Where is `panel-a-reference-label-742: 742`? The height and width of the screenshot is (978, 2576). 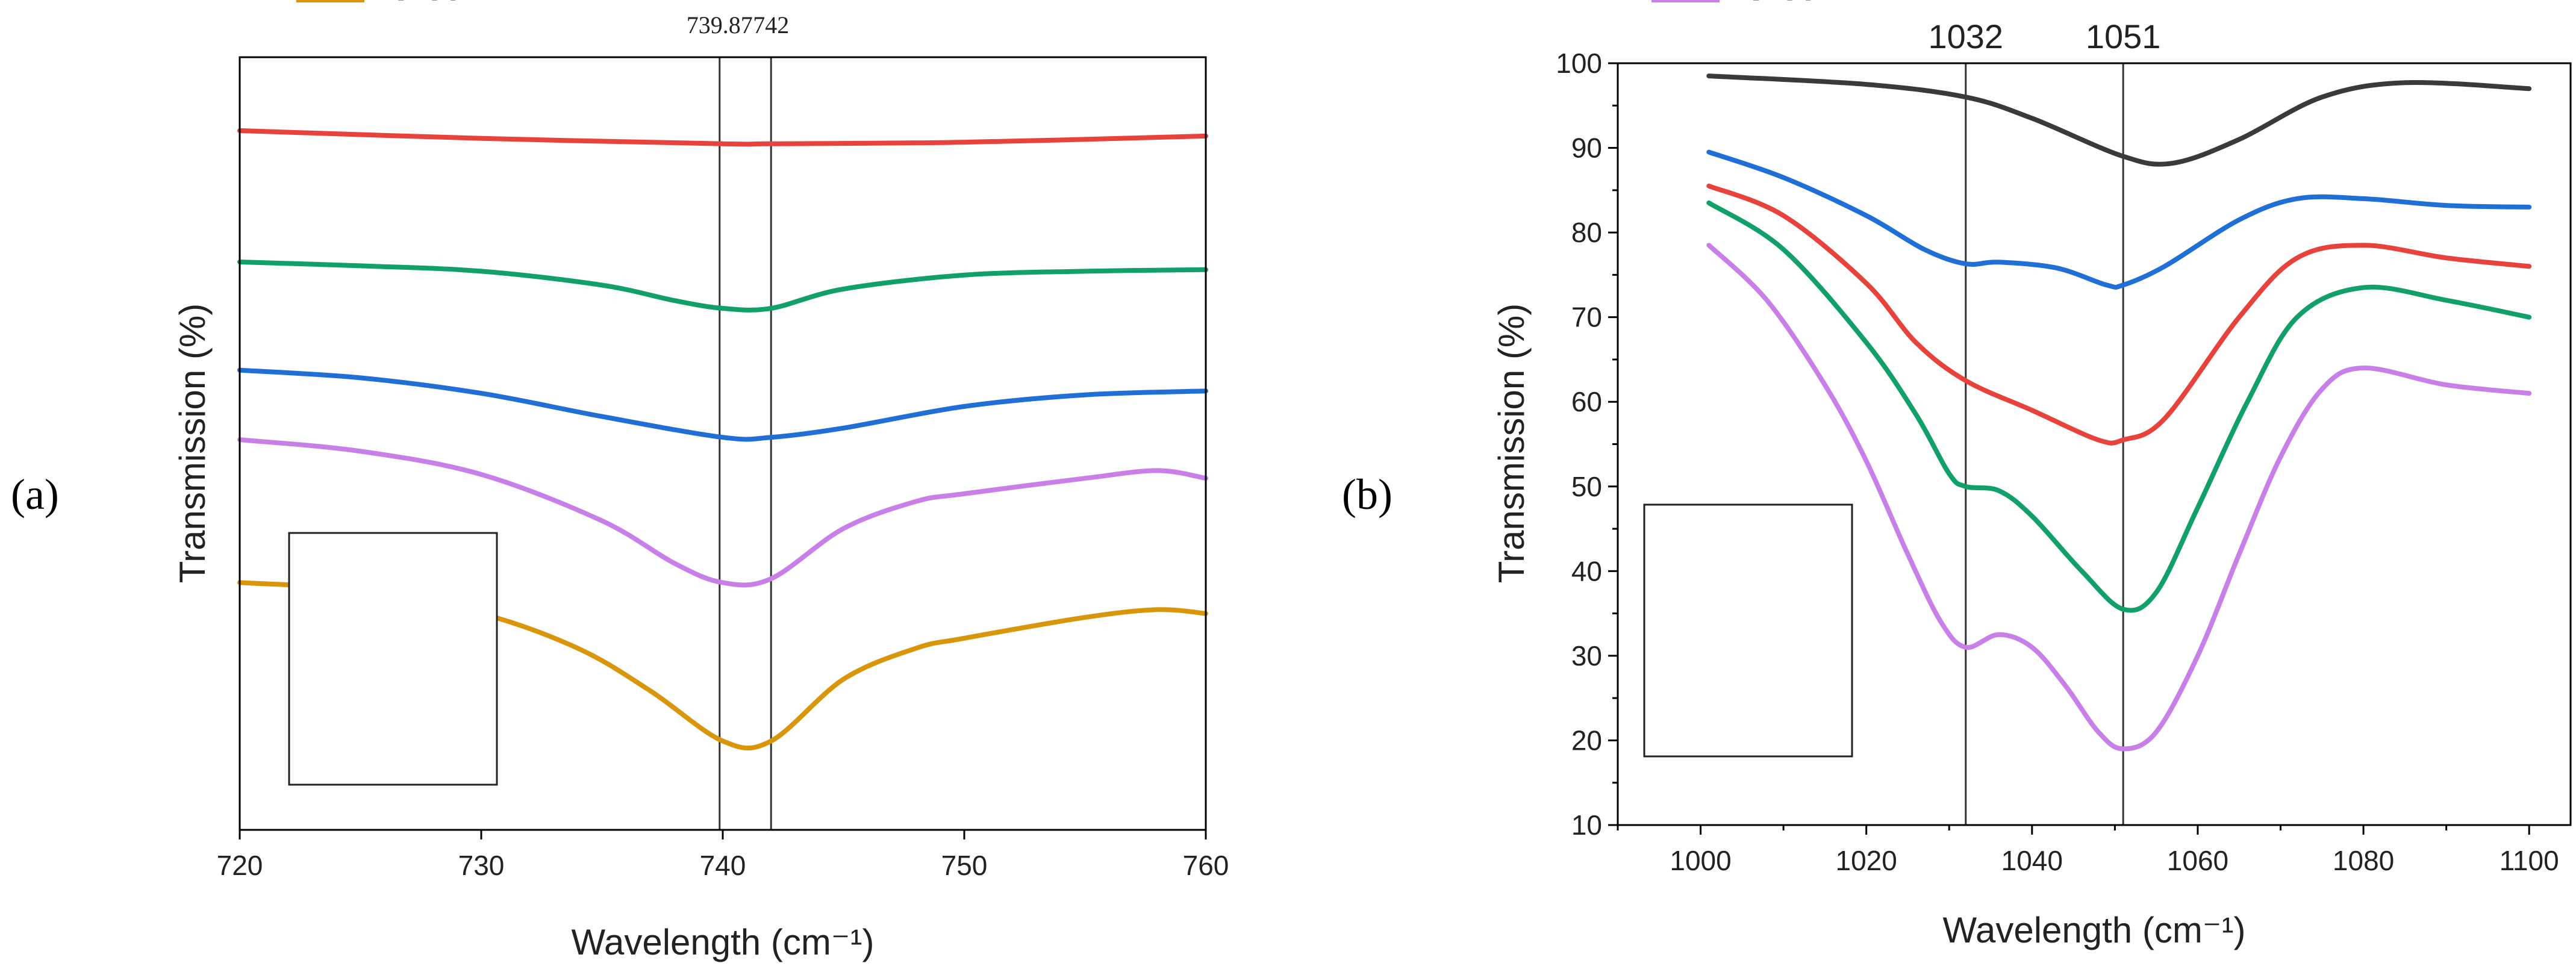 panel-a-reference-label-742: 742 is located at coordinates (771, 25).